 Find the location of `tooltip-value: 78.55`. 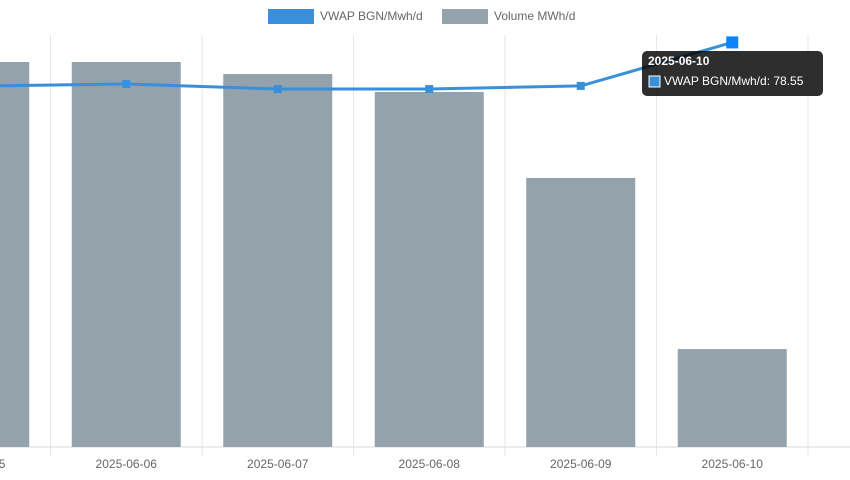

tooltip-value: 78.55 is located at coordinates (788, 81).